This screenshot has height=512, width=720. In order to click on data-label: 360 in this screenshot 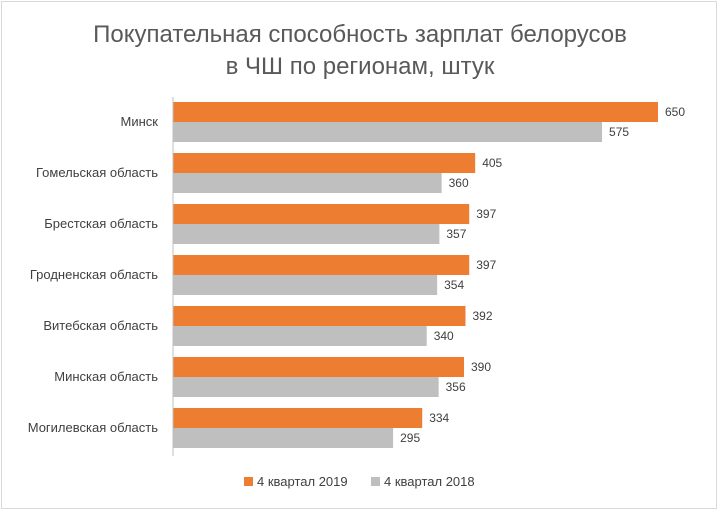, I will do `click(459, 183)`.